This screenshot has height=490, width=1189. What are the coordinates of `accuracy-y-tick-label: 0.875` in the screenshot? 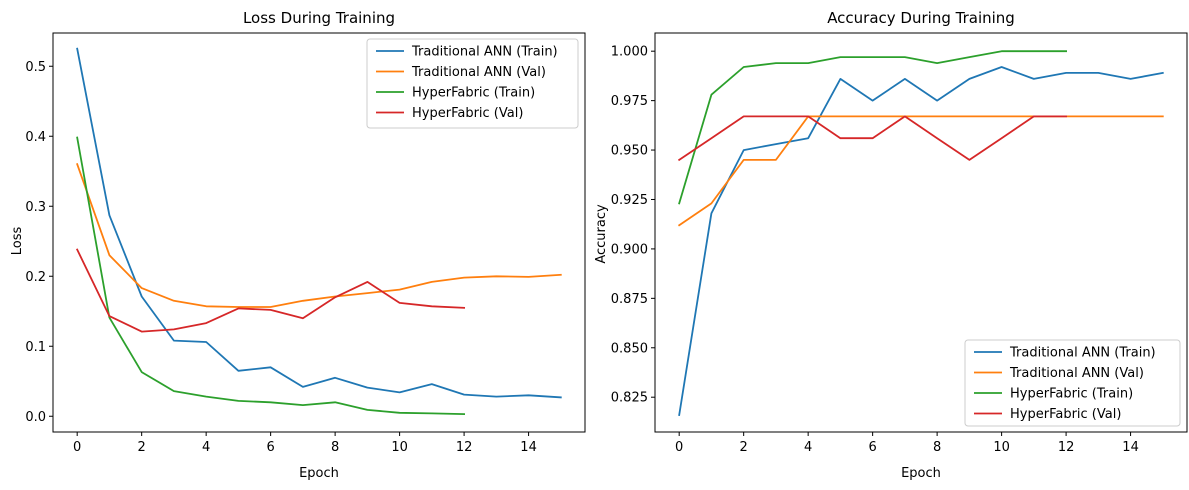 It's located at (629, 299).